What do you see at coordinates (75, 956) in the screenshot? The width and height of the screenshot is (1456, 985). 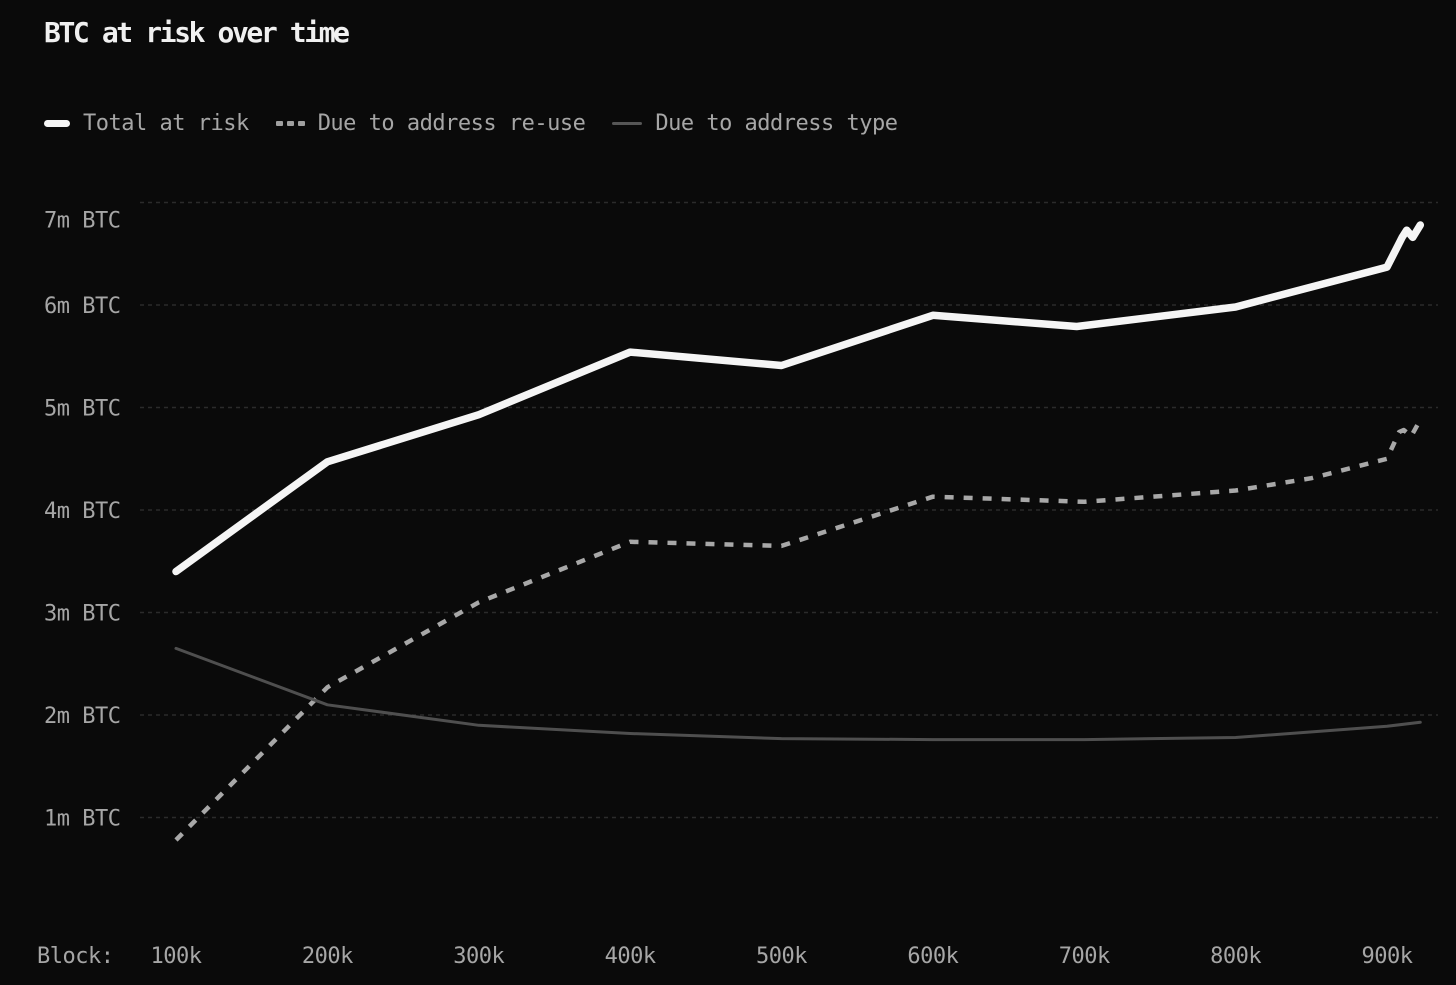 I see `x-axis-prefix-label: Block:` at bounding box center [75, 956].